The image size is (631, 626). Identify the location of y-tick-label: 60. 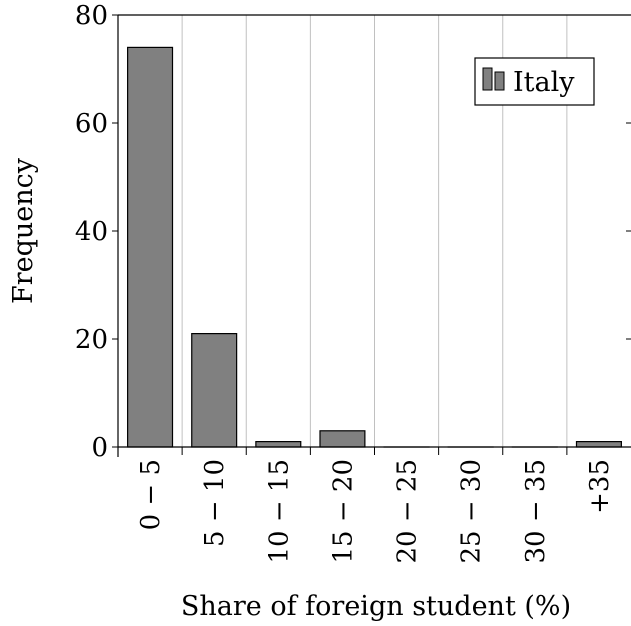
(91, 124).